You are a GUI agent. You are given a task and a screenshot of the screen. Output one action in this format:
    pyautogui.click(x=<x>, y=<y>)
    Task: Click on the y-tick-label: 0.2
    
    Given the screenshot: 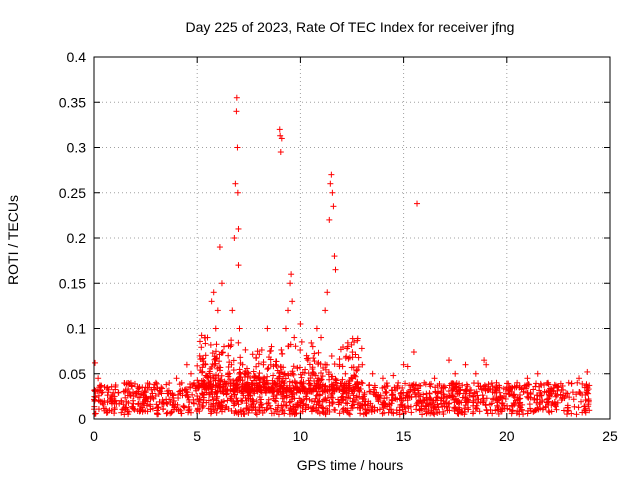 What is the action you would take?
    pyautogui.click(x=77, y=238)
    